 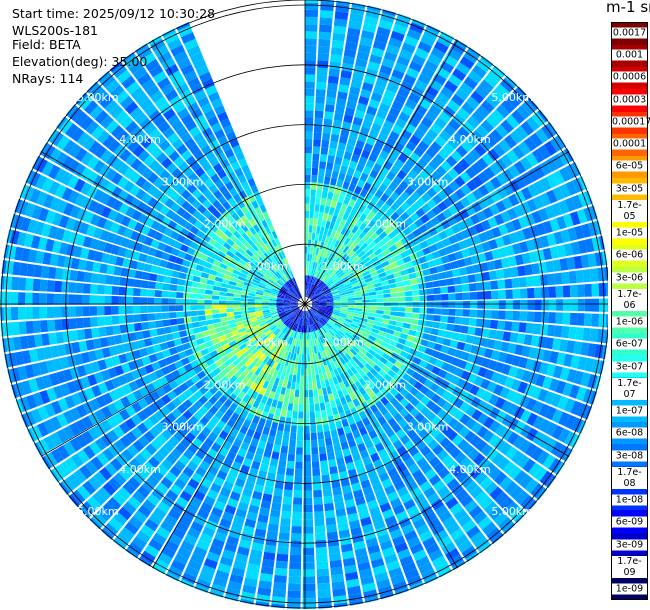 I want to click on range-label: 1.00km, so click(x=343, y=266).